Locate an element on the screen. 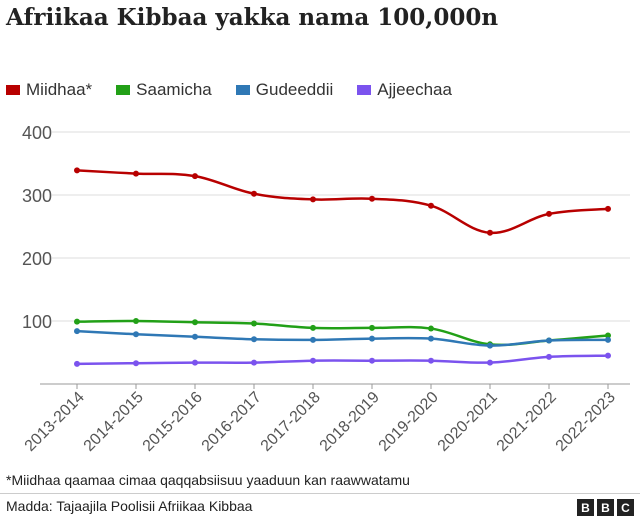  legend-label: Saamicha is located at coordinates (174, 89).